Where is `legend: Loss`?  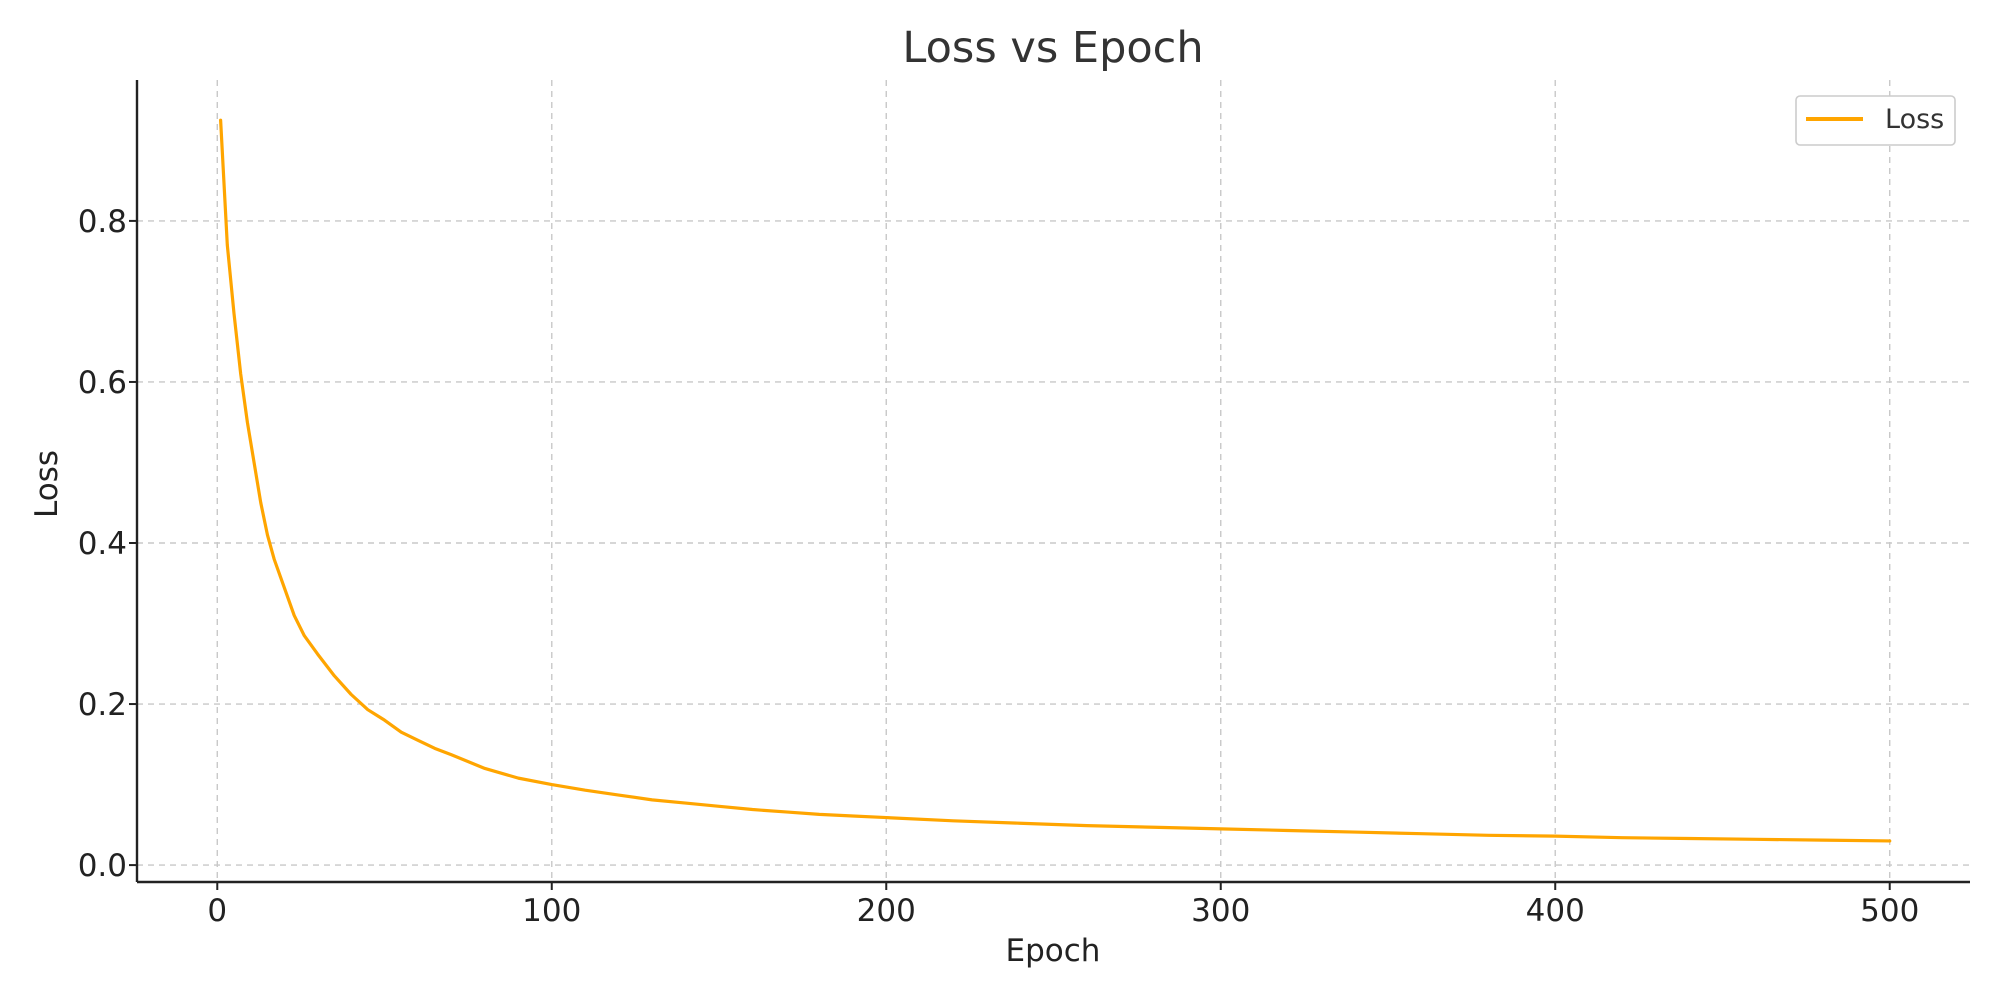 legend: Loss is located at coordinates (1875, 120).